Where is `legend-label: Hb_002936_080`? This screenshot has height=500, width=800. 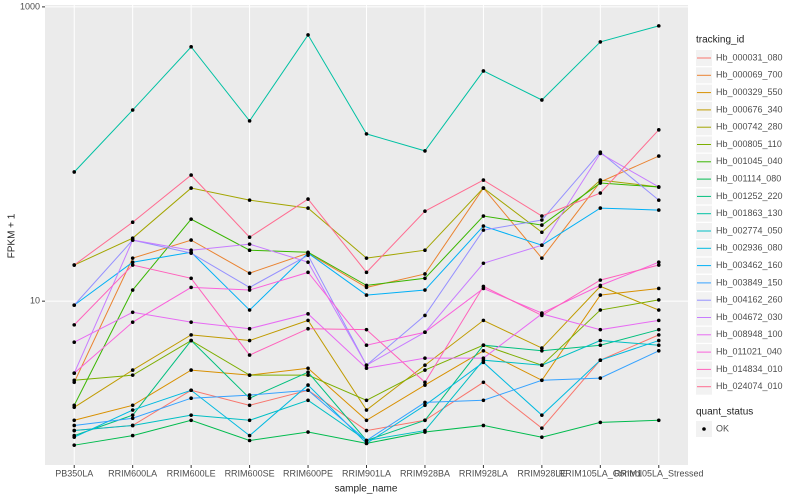 legend-label: Hb_002936_080 is located at coordinates (749, 248).